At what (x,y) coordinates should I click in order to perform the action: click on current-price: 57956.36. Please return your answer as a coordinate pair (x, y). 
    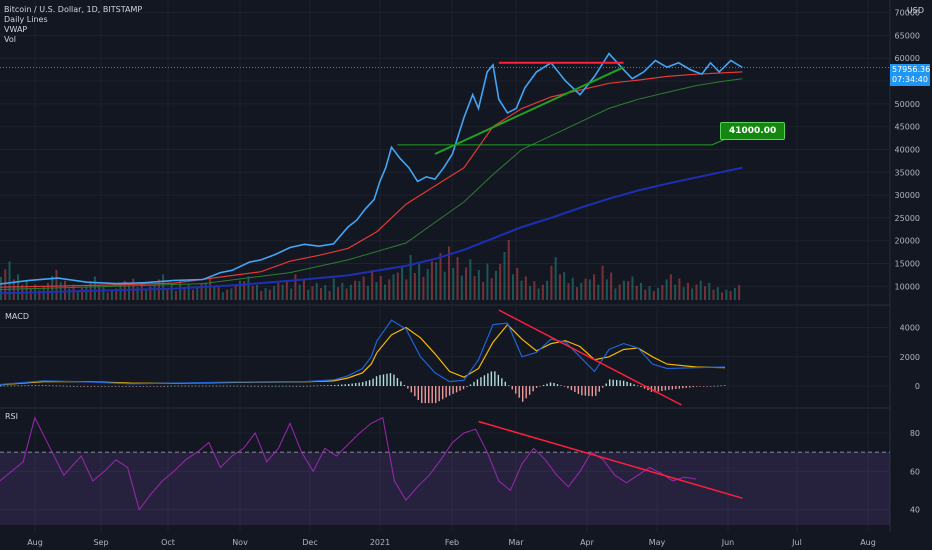
    Looking at the image, I should click on (911, 69).